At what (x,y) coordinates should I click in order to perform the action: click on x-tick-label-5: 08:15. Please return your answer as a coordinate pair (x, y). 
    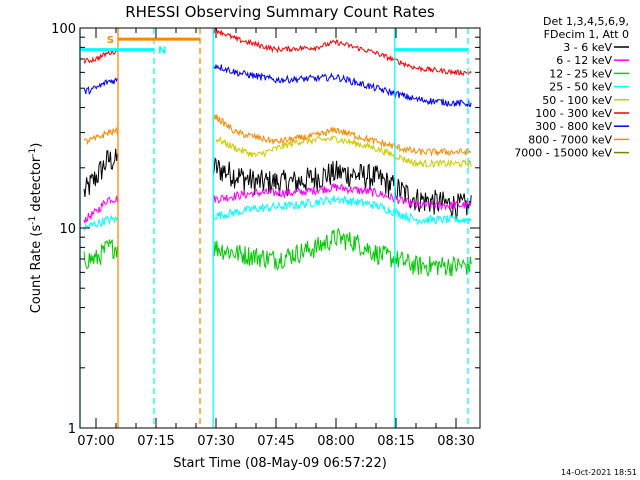
    Looking at the image, I should click on (395, 441).